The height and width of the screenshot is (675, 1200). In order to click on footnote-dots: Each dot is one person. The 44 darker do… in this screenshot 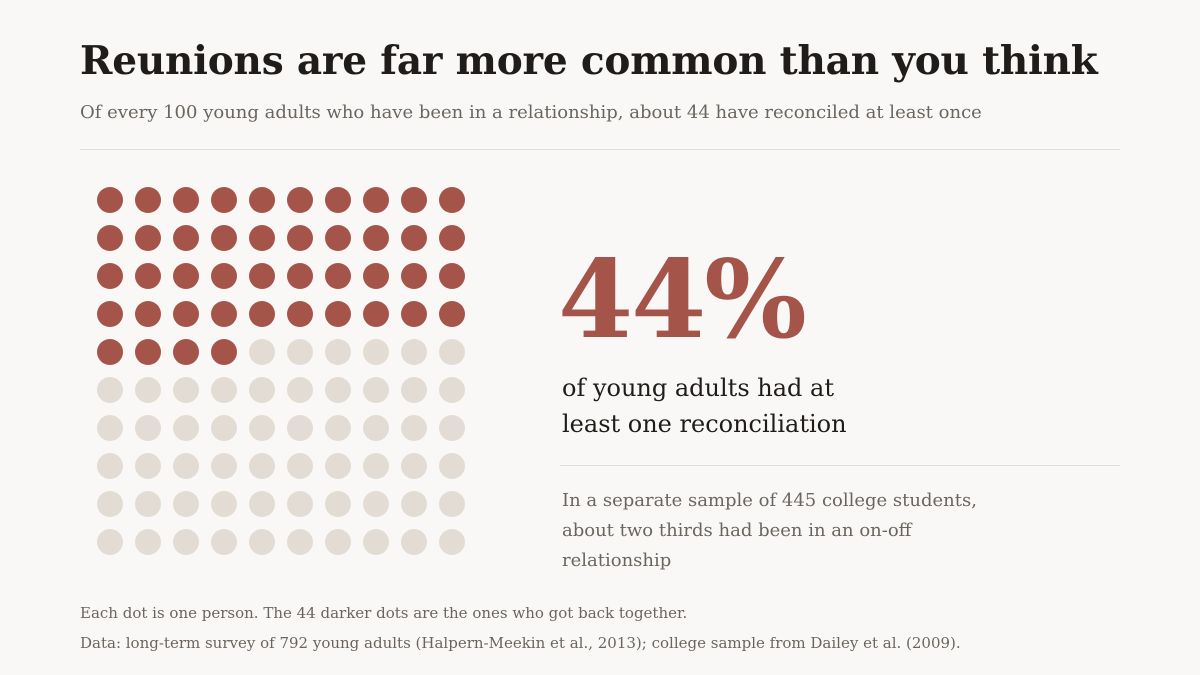, I will do `click(384, 613)`.